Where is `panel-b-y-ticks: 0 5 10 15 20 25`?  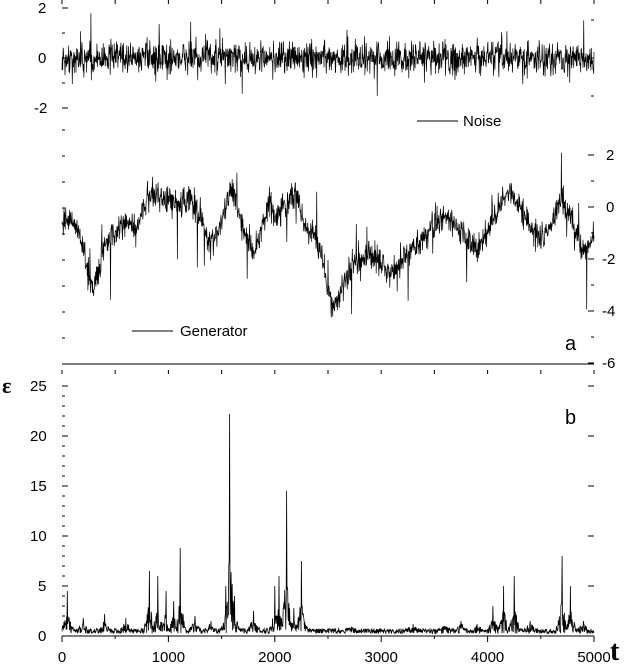 panel-b-y-ticks: 0 5 10 15 20 25 is located at coordinates (49, 511).